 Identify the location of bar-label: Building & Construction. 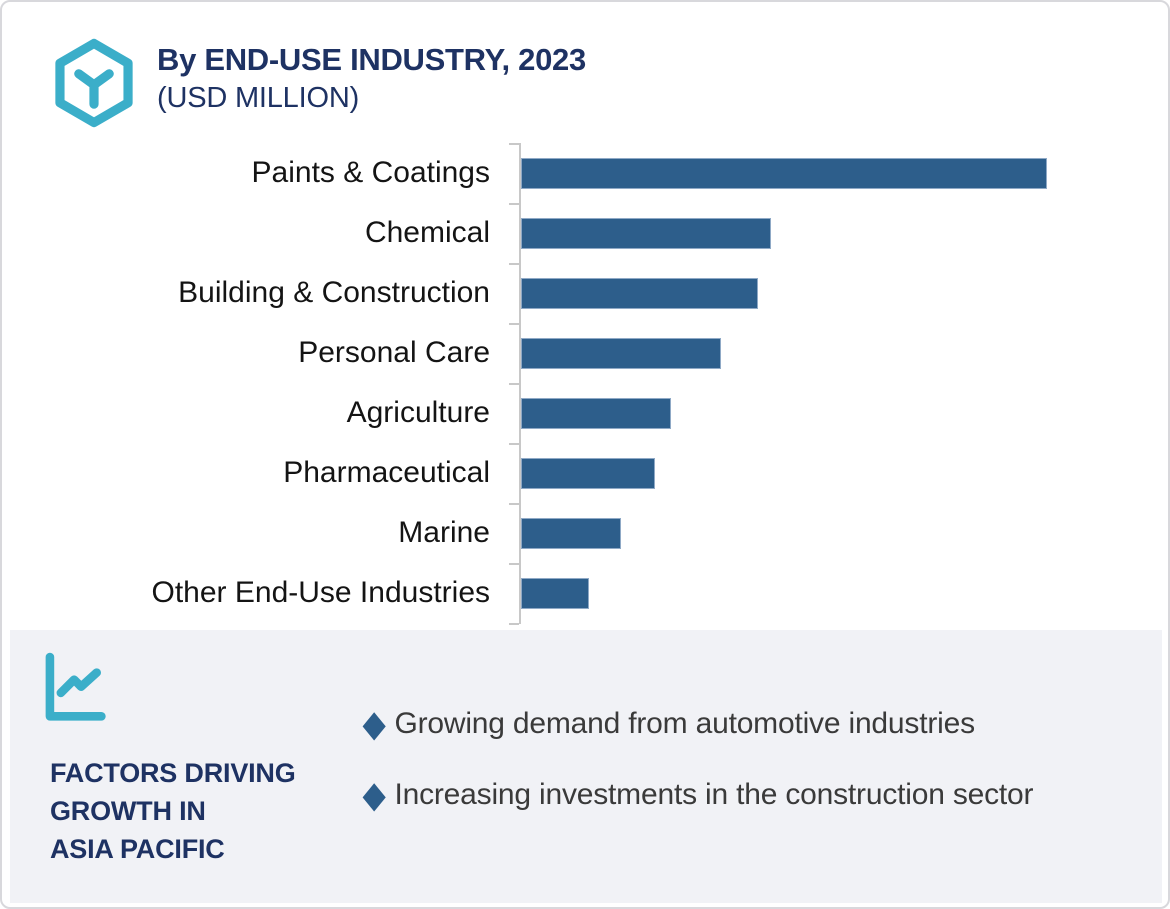
(334, 292).